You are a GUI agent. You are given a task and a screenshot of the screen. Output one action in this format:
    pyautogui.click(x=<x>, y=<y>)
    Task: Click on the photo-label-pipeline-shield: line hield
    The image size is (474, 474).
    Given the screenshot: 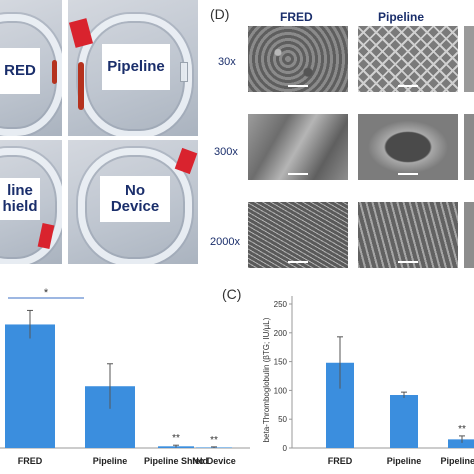 What is the action you would take?
    pyautogui.click(x=20, y=199)
    